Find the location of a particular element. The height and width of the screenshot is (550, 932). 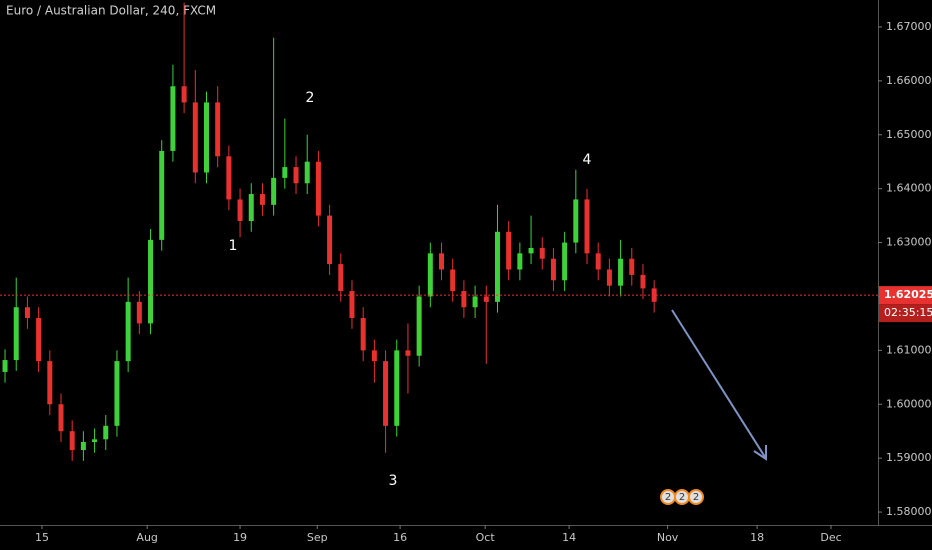

x-tick-label: Nov is located at coordinates (668, 537).